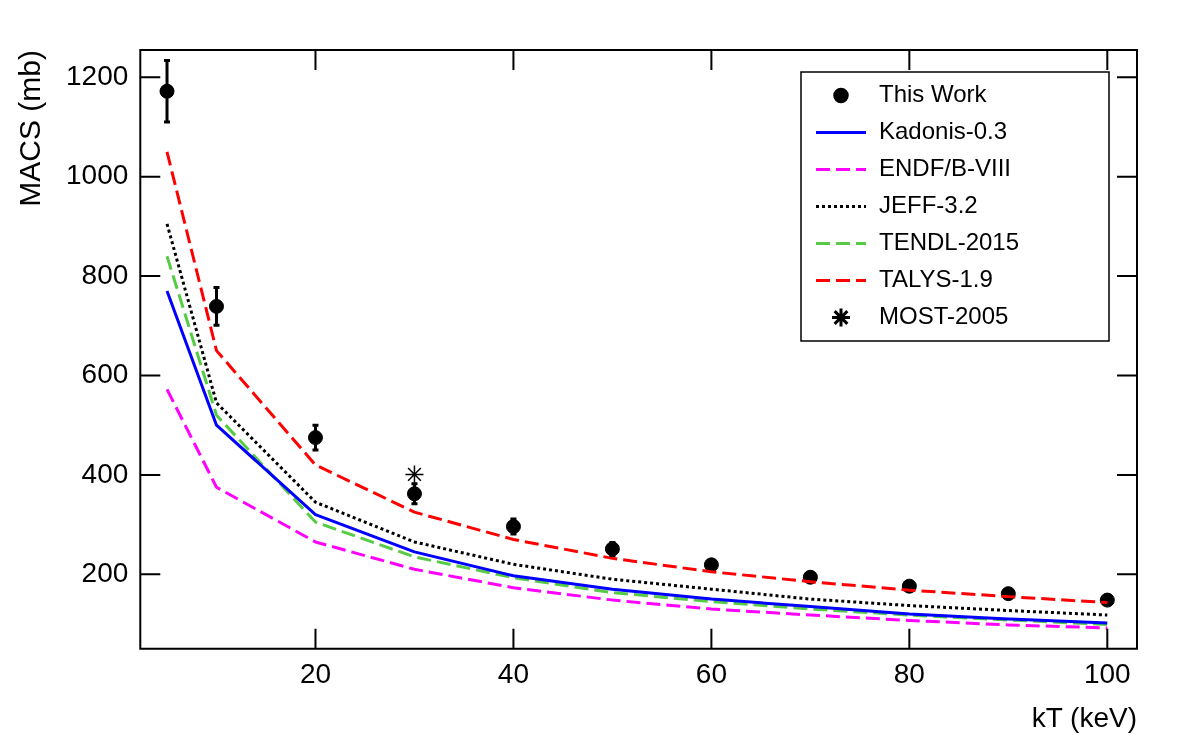 This screenshot has width=1182, height=740. I want to click on x-tick-label: 60, so click(711, 674).